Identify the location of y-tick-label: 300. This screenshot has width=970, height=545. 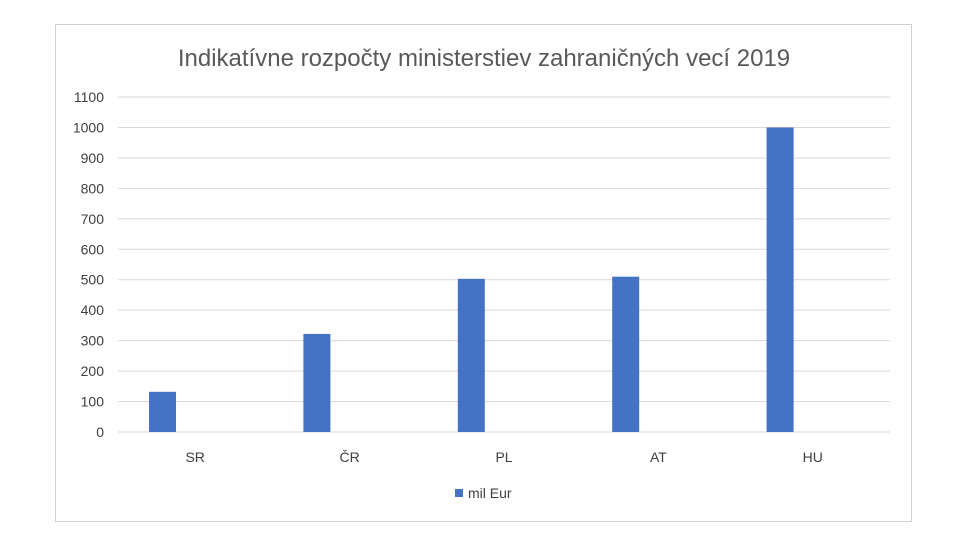
(93, 341).